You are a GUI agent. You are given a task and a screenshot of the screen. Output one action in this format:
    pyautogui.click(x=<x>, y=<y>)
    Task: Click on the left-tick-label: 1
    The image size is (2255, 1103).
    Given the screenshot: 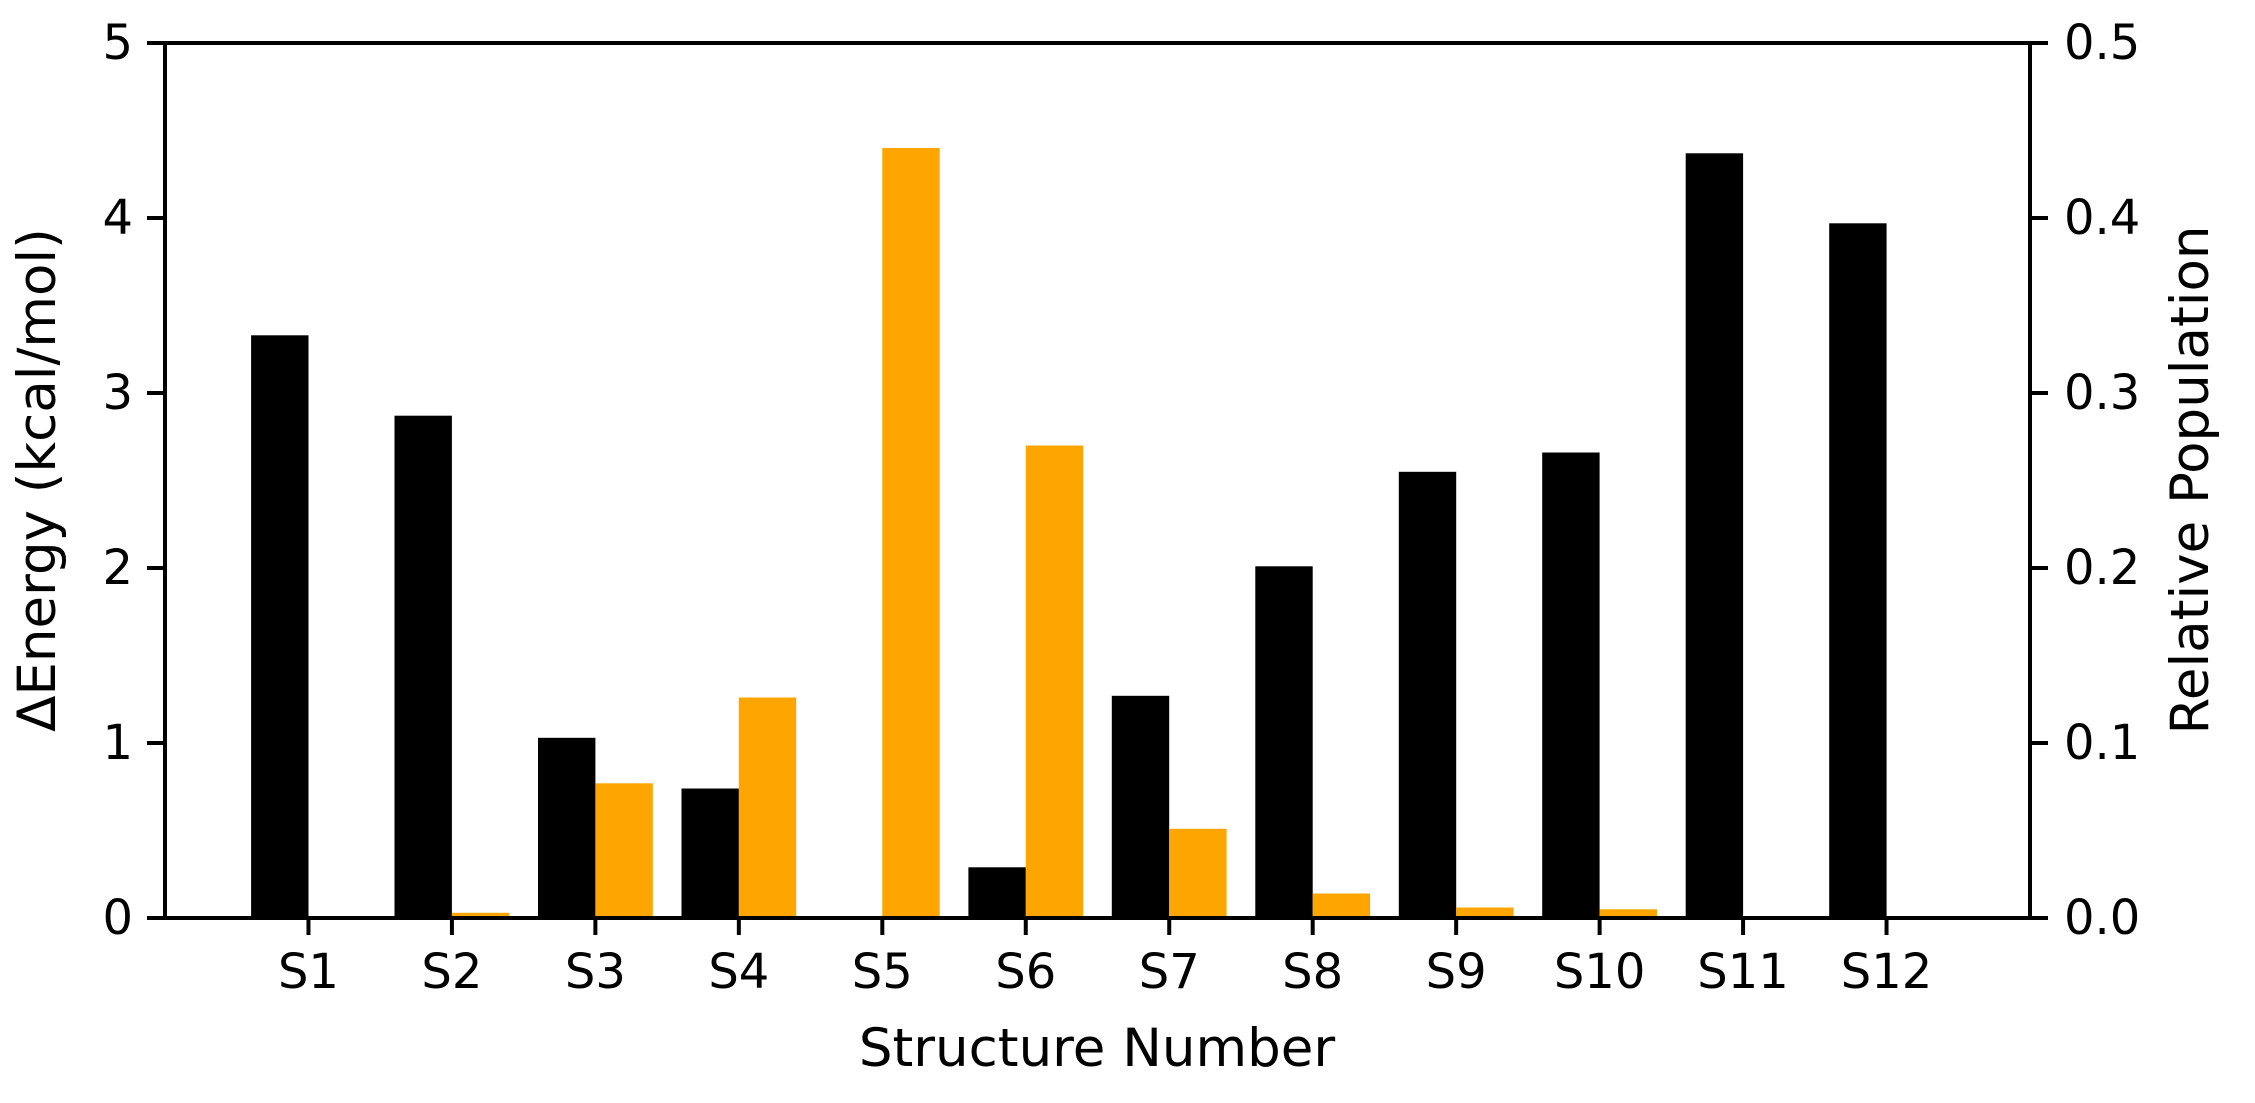 What is the action you would take?
    pyautogui.click(x=117, y=743)
    